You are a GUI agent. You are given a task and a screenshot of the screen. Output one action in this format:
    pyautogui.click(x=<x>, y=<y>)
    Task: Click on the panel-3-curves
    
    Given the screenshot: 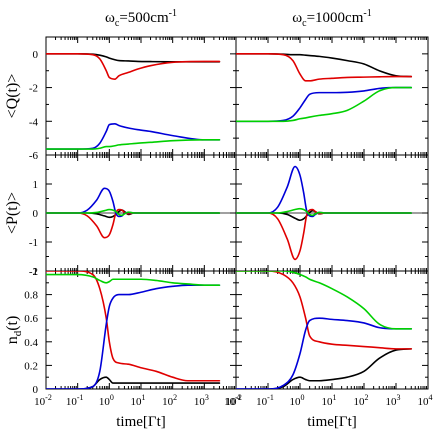 What is the action you would take?
    pyautogui.click(x=133, y=213)
    